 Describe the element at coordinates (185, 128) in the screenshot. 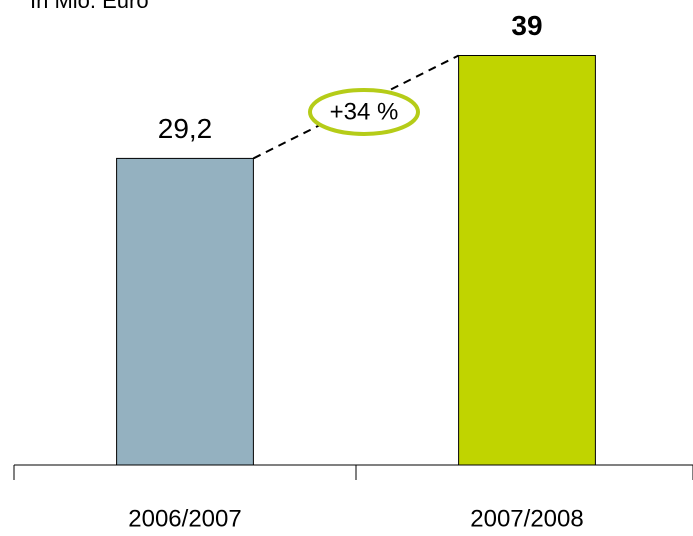

I see `value-label: 29,2` at that location.